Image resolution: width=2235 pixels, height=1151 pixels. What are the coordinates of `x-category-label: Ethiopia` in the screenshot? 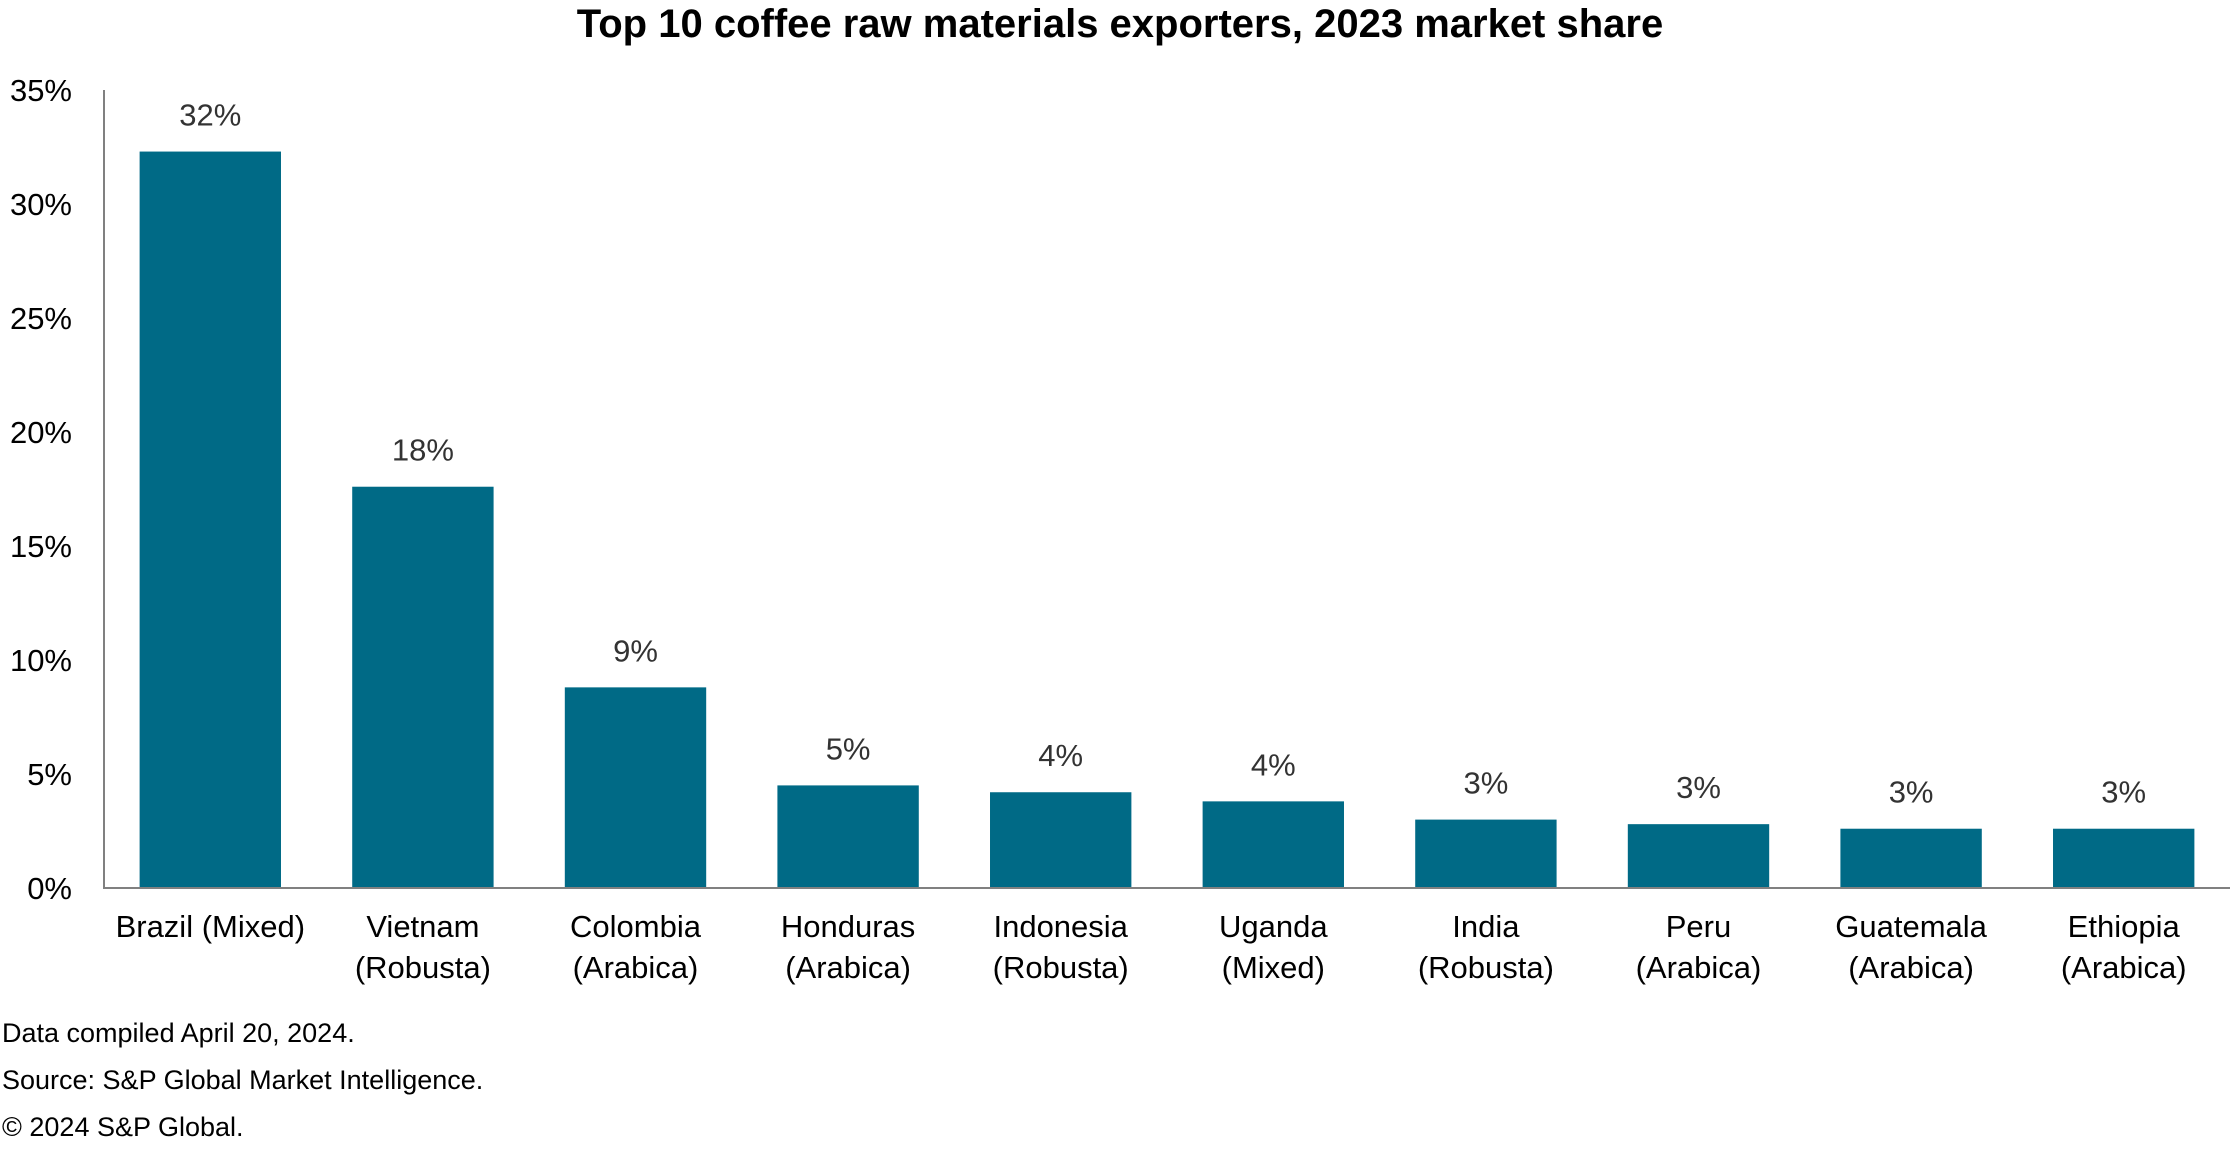 It's located at (2124, 926).